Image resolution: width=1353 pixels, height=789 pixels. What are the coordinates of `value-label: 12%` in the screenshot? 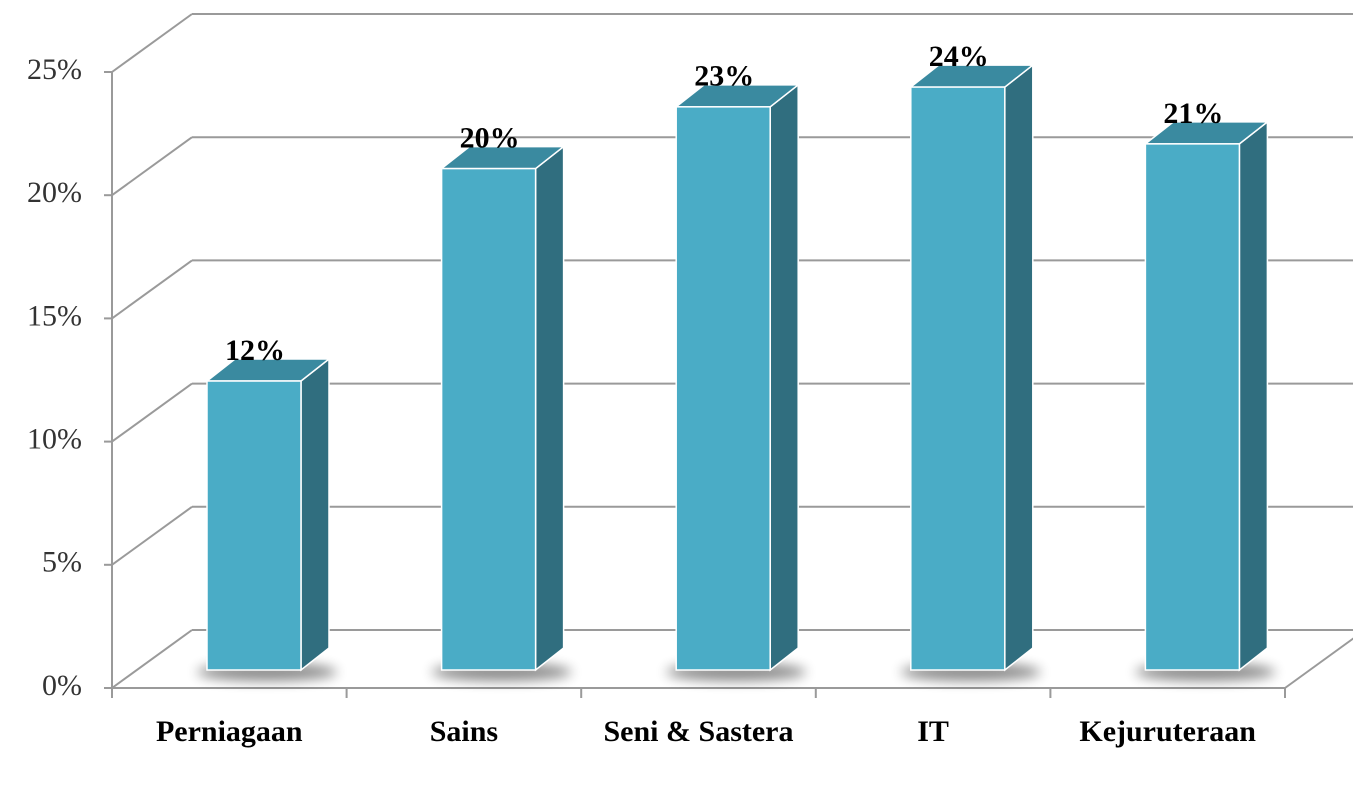 It's located at (255, 350).